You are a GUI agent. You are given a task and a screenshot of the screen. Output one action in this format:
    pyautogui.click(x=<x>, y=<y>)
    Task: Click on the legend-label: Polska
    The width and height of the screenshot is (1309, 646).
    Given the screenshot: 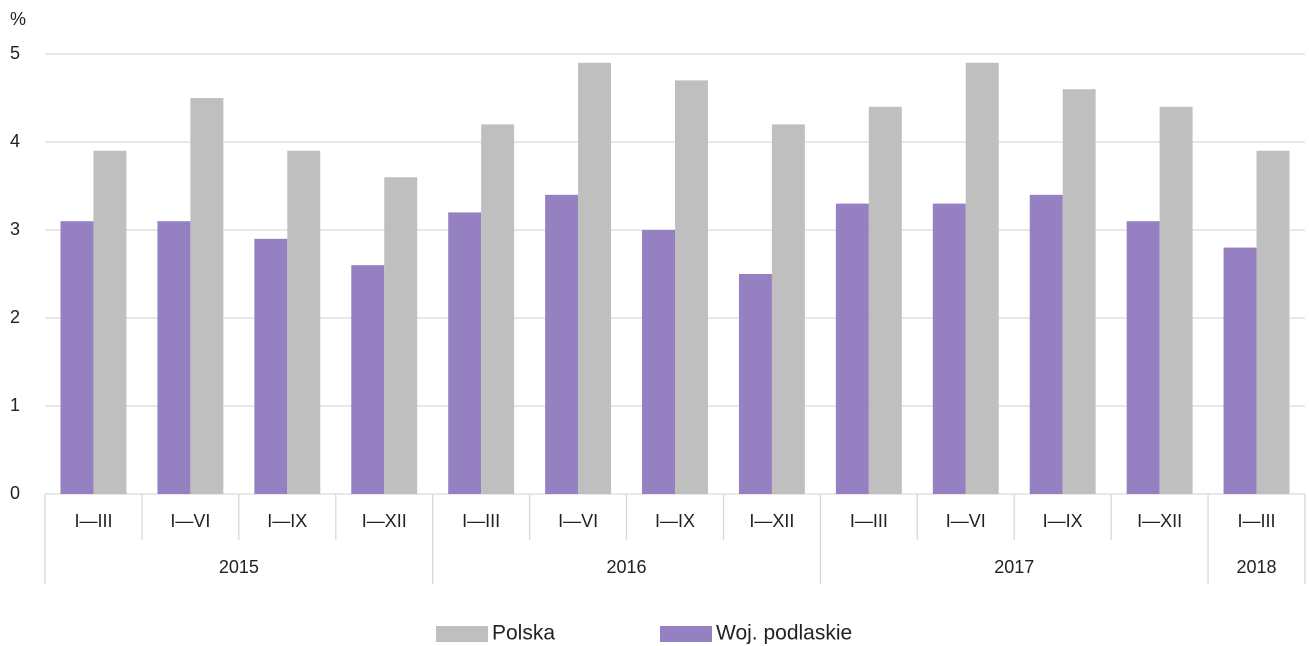 What is the action you would take?
    pyautogui.click(x=523, y=633)
    